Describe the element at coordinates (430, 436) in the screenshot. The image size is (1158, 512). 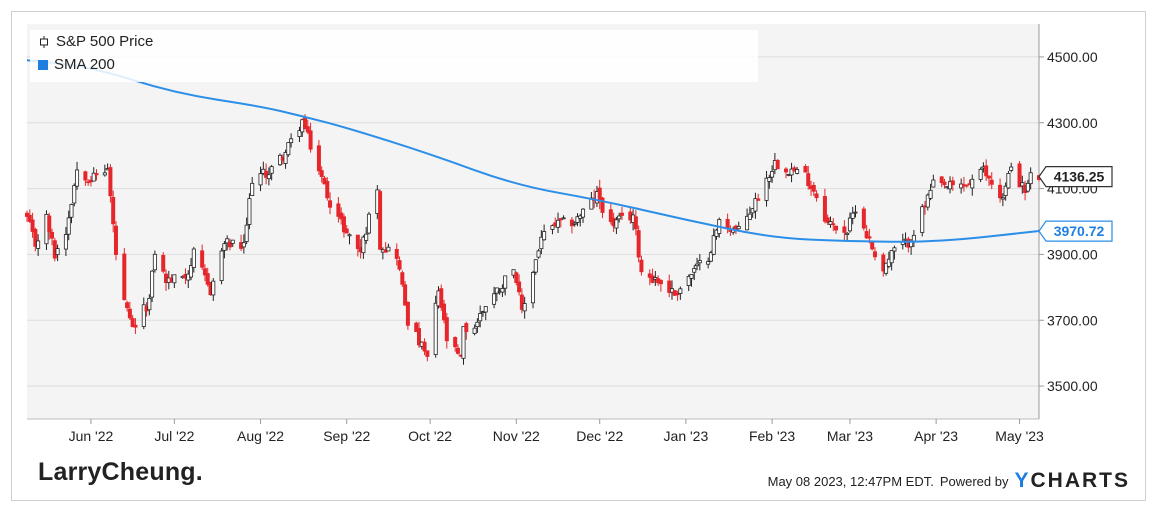
I see `x-tick-label: Oct '22` at that location.